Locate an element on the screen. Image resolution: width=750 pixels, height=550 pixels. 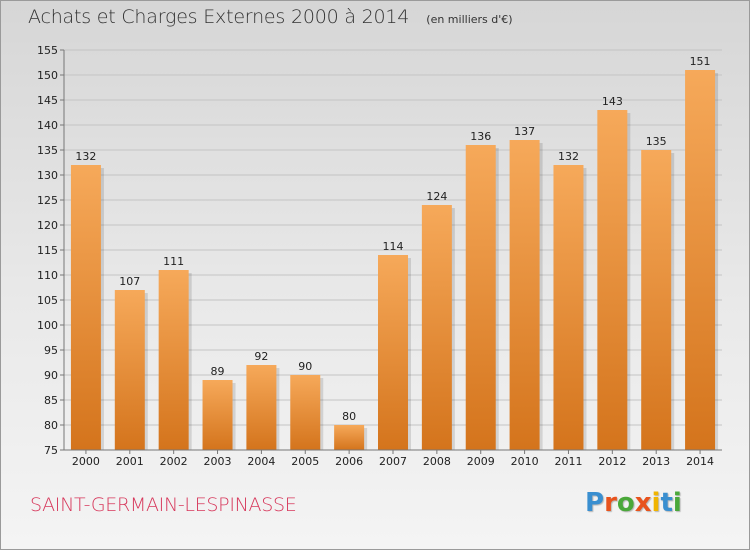
proxiti-logo: Proxiti is located at coordinates (633, 503).